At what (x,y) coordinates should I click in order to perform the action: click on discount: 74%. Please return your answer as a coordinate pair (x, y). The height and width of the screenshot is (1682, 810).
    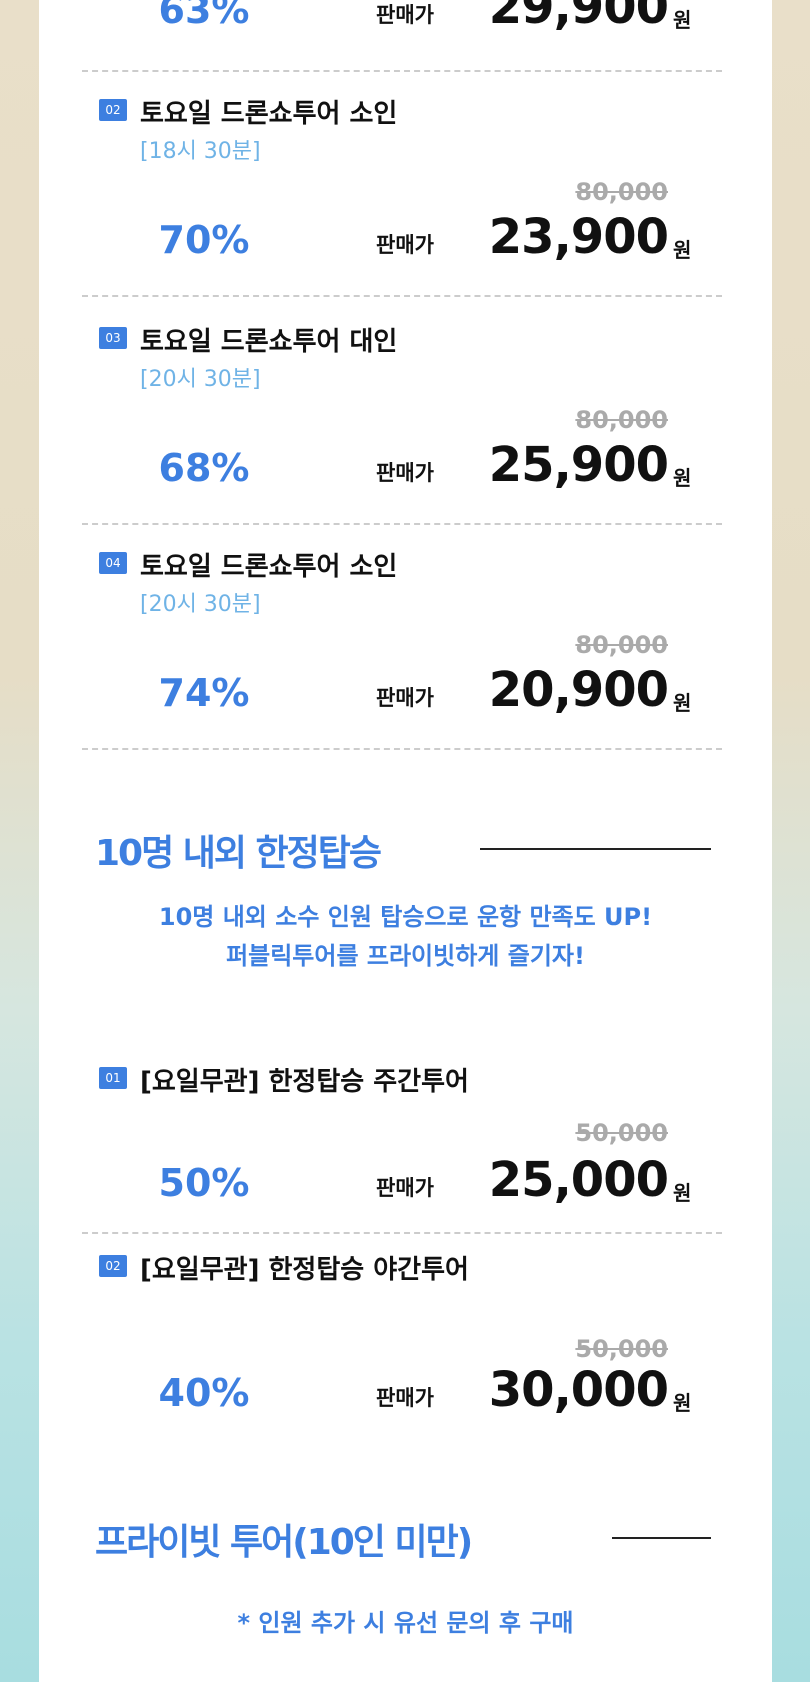
    Looking at the image, I should click on (204, 693).